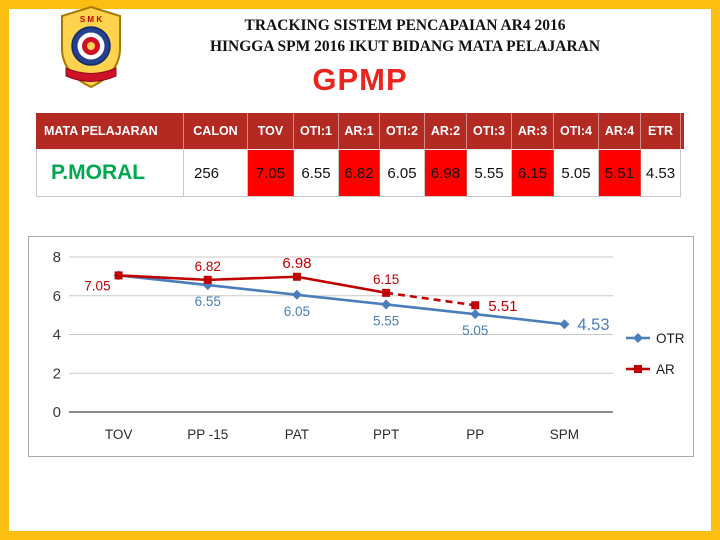 The image size is (720, 540). What do you see at coordinates (502, 306) in the screenshot?
I see `svg-text: 5.51` at bounding box center [502, 306].